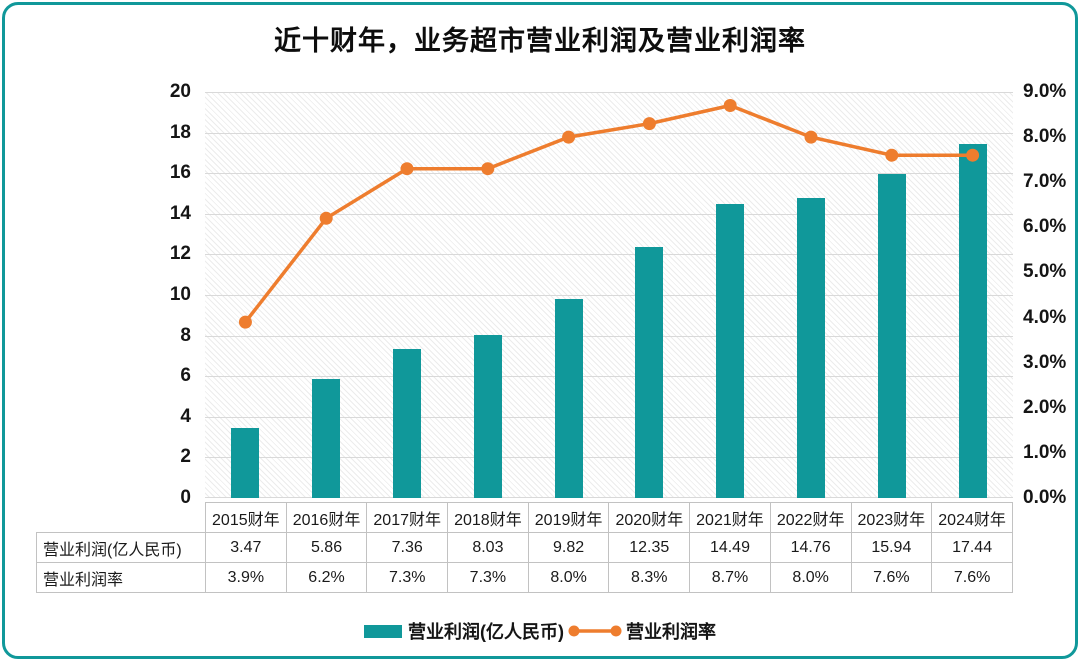  What do you see at coordinates (595, 631) in the screenshot?
I see `line-swatch-icon` at bounding box center [595, 631].